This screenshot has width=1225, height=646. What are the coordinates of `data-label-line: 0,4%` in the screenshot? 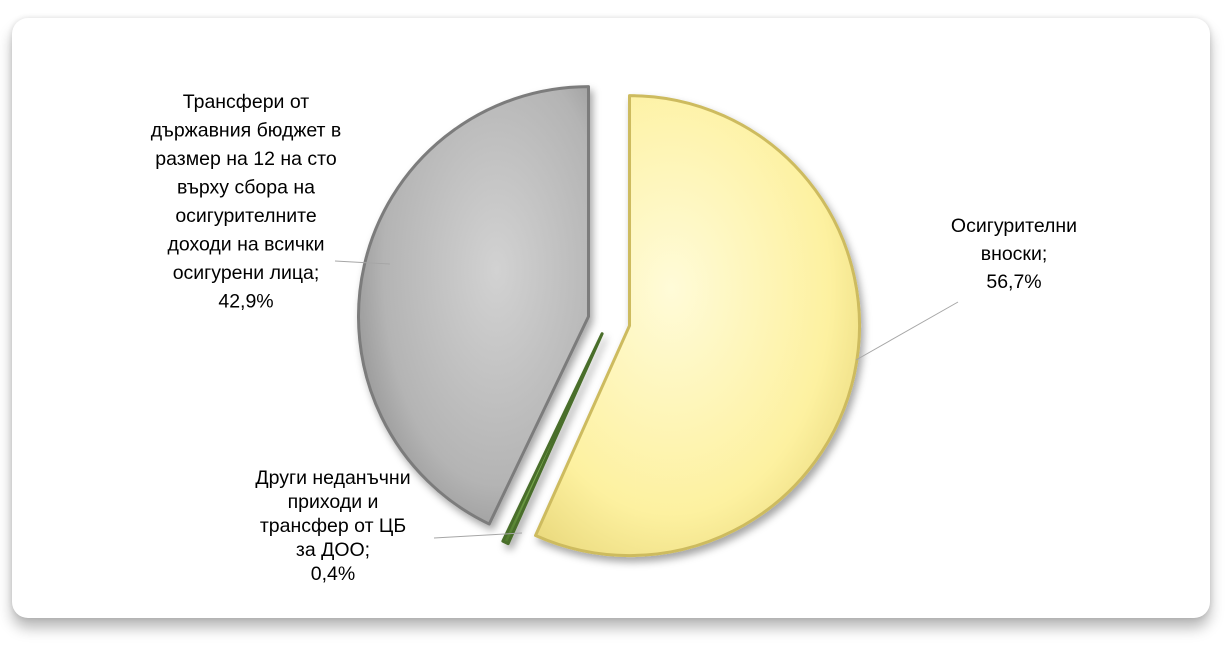 It's located at (333, 574).